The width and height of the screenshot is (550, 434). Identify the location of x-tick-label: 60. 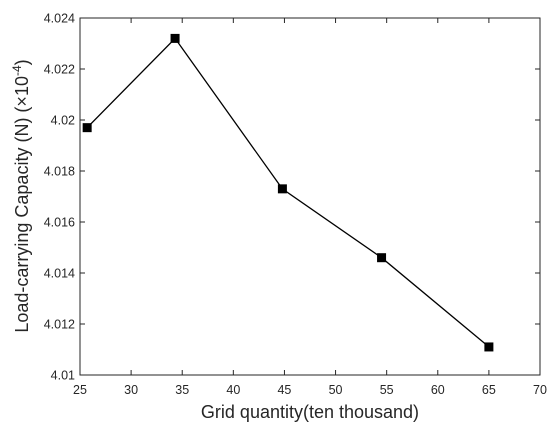
(438, 390).